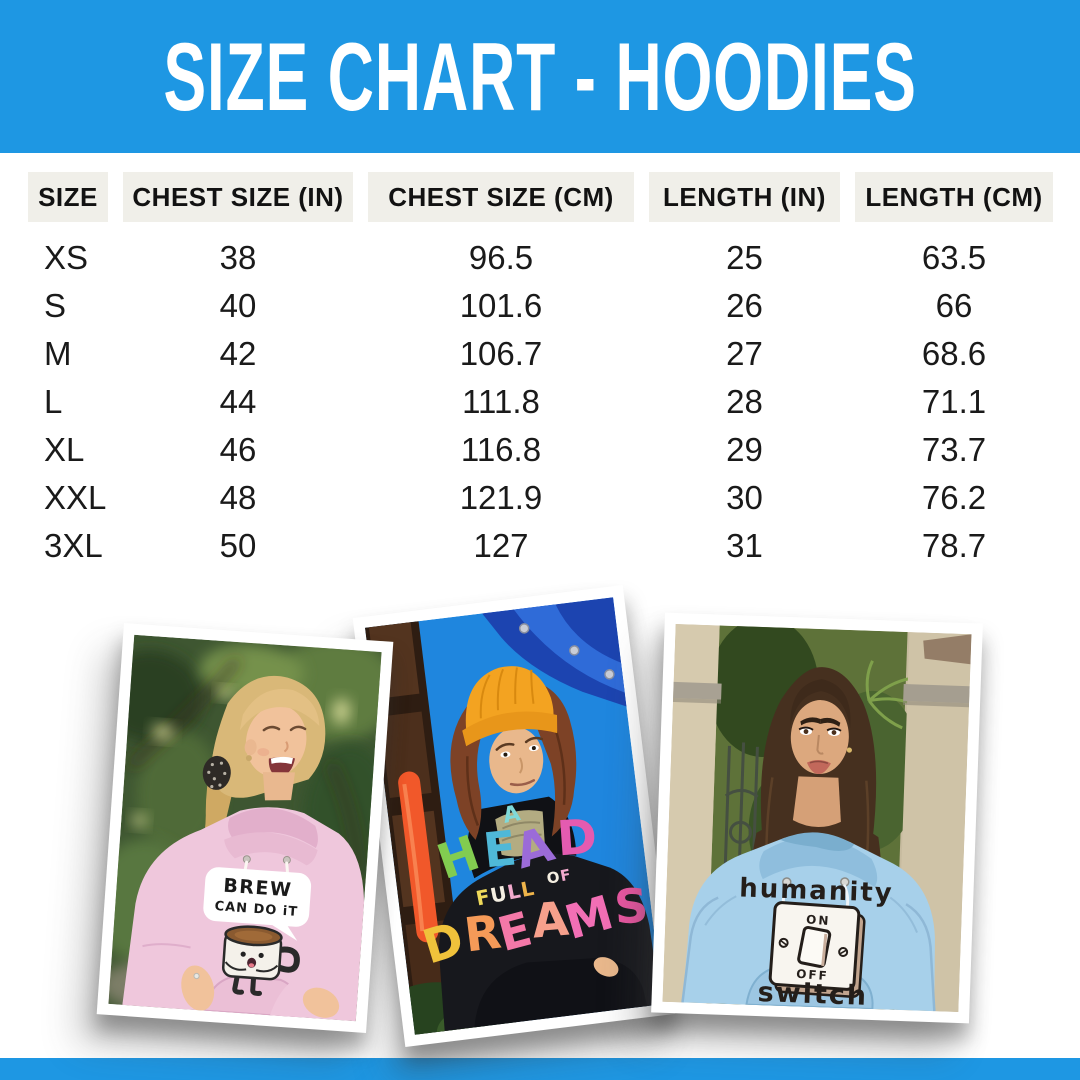 This screenshot has height=1080, width=1080. What do you see at coordinates (238, 305) in the screenshot?
I see `chest-in-cell: 40` at bounding box center [238, 305].